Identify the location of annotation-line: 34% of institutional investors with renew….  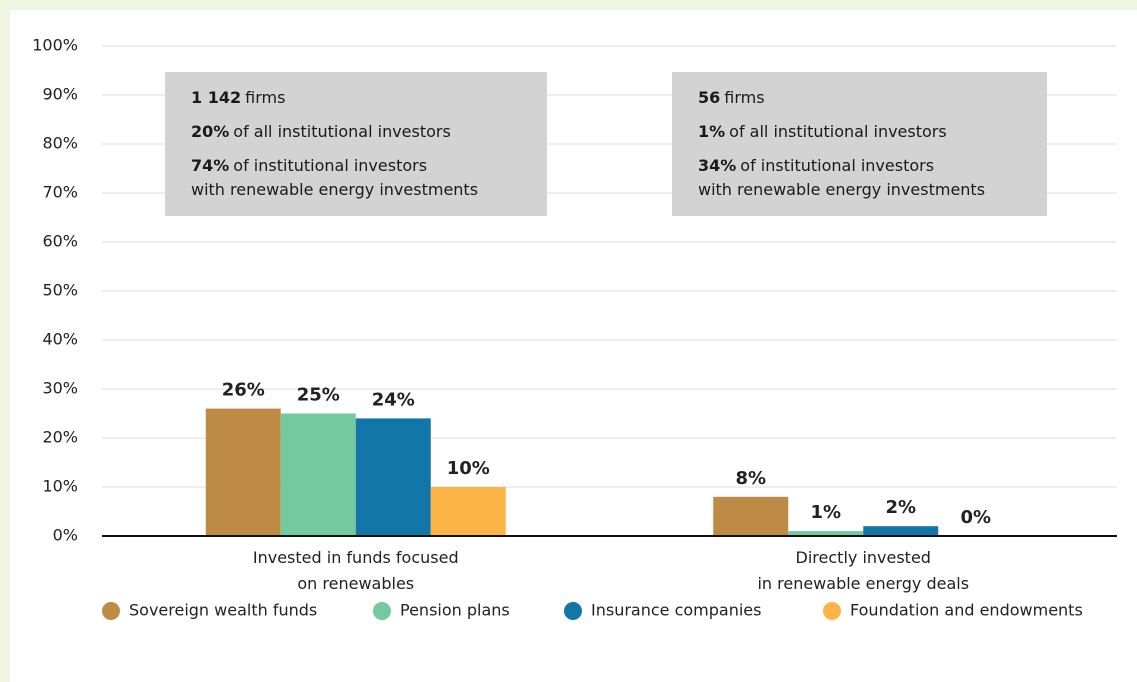
(872, 178).